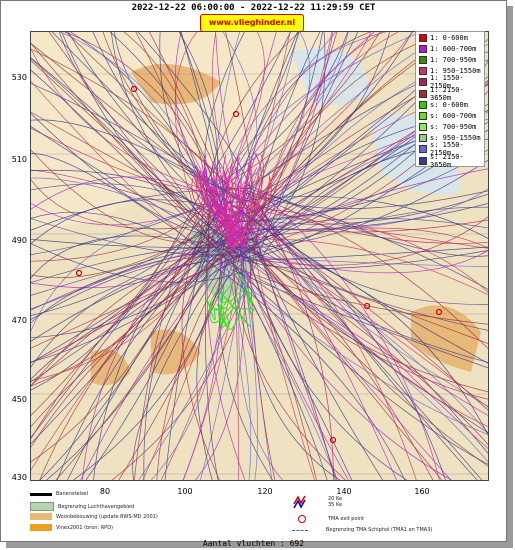 This screenshot has height=550, width=515. What do you see at coordinates (335, 505) in the screenshot?
I see `key-label: 35 Ke` at bounding box center [335, 505].